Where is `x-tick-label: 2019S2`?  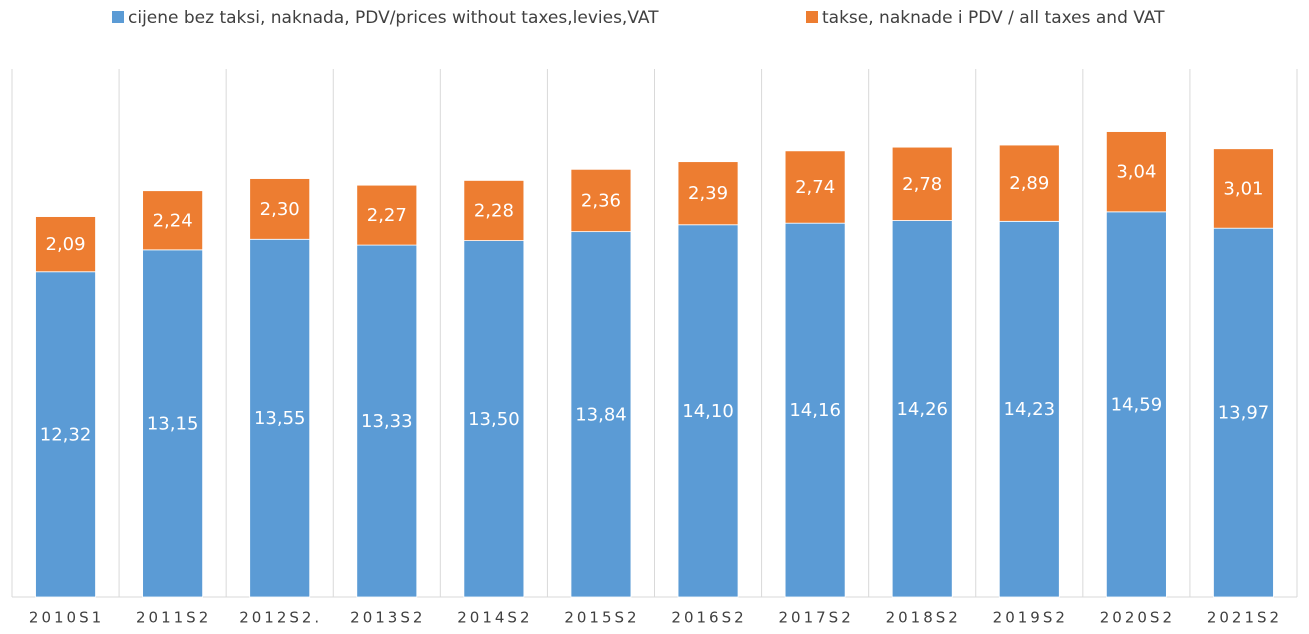
x-tick-label: 2019S2 is located at coordinates (1030, 618).